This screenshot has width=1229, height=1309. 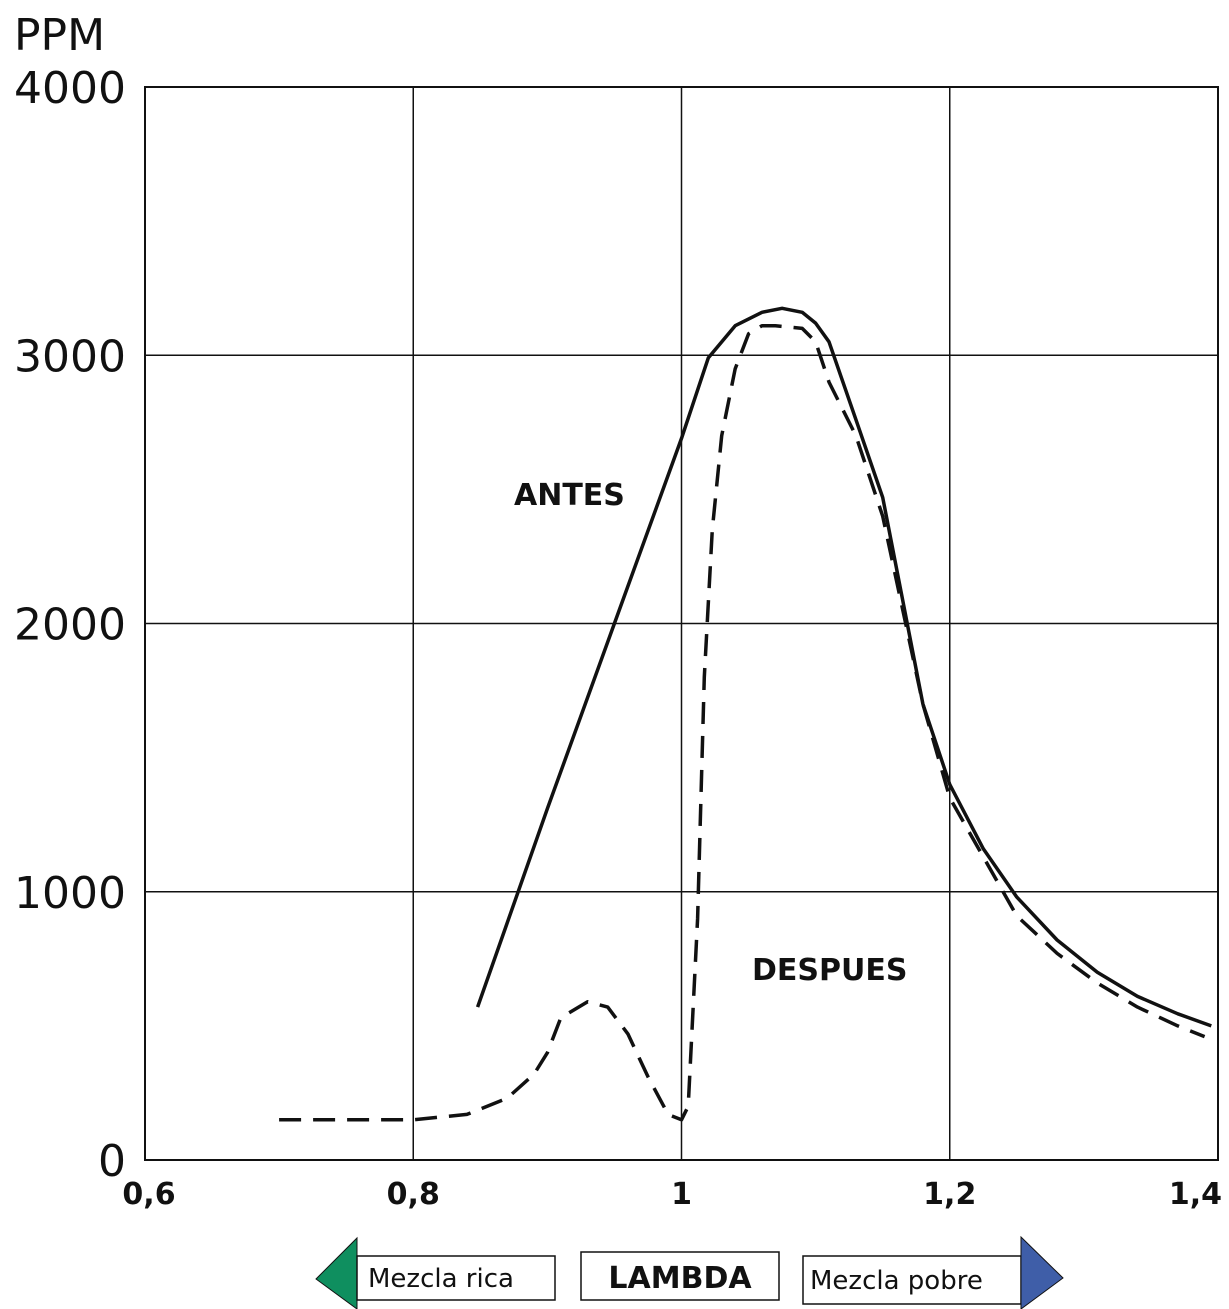 I want to click on rich-mixture-box, so click(x=456, y=1278).